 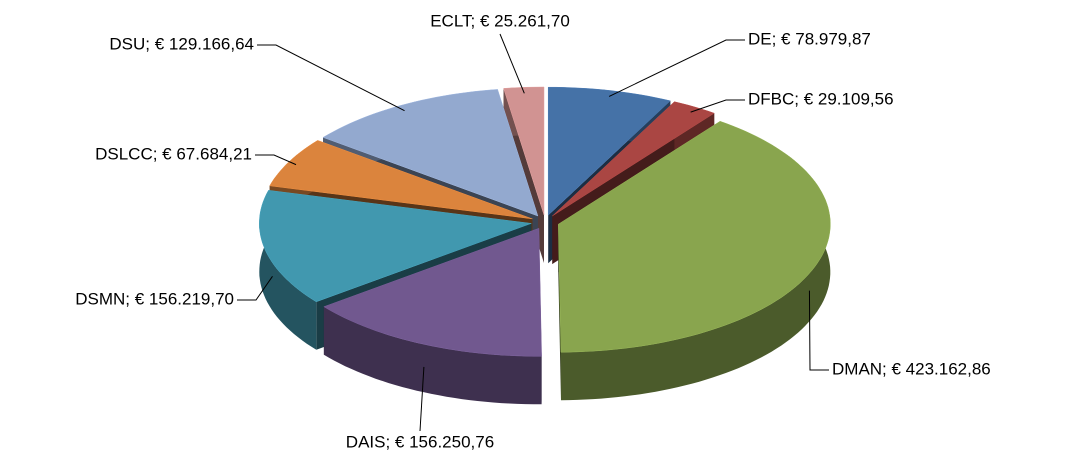 I want to click on data-label: DFBC; € 29.109,56, so click(x=821, y=98).